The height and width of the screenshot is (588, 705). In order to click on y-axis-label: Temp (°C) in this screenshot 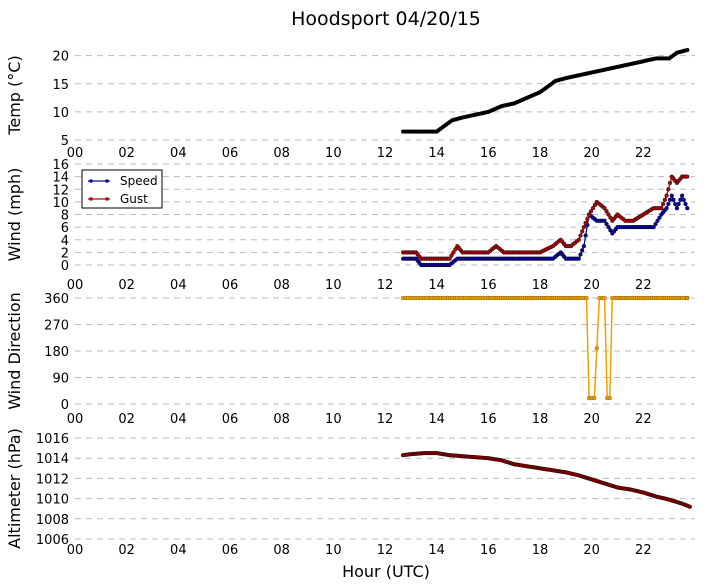, I will do `click(14, 95)`.